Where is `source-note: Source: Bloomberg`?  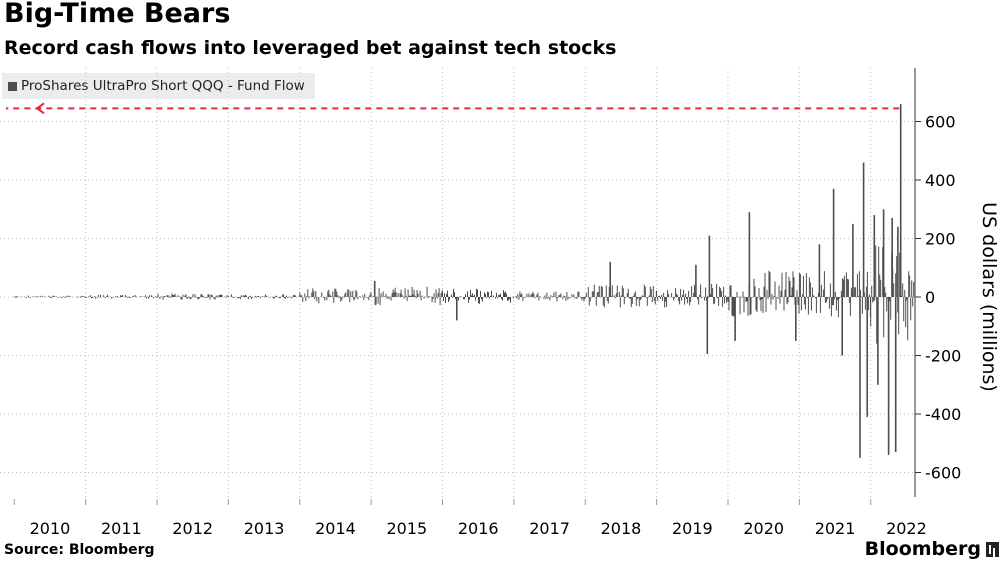
source-note: Source: Bloomberg is located at coordinates (79, 550).